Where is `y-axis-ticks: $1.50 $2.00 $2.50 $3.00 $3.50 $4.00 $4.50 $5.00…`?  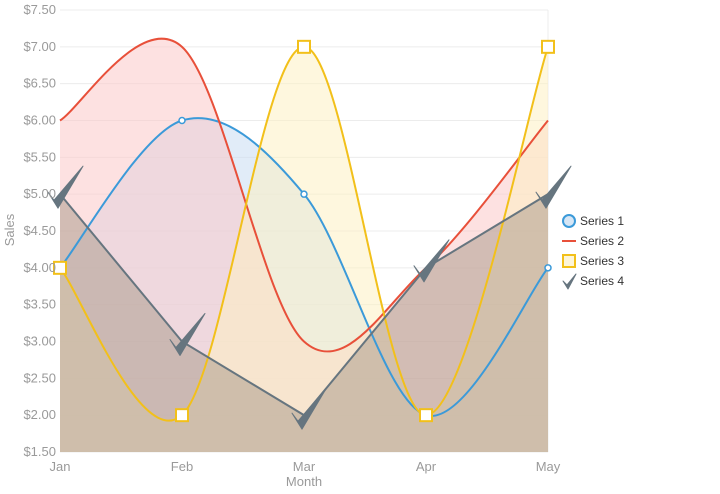 y-axis-ticks: $1.50 $2.00 $2.50 $3.00 $3.50 $4.00 $4.50 $5.00… is located at coordinates (39, 230).